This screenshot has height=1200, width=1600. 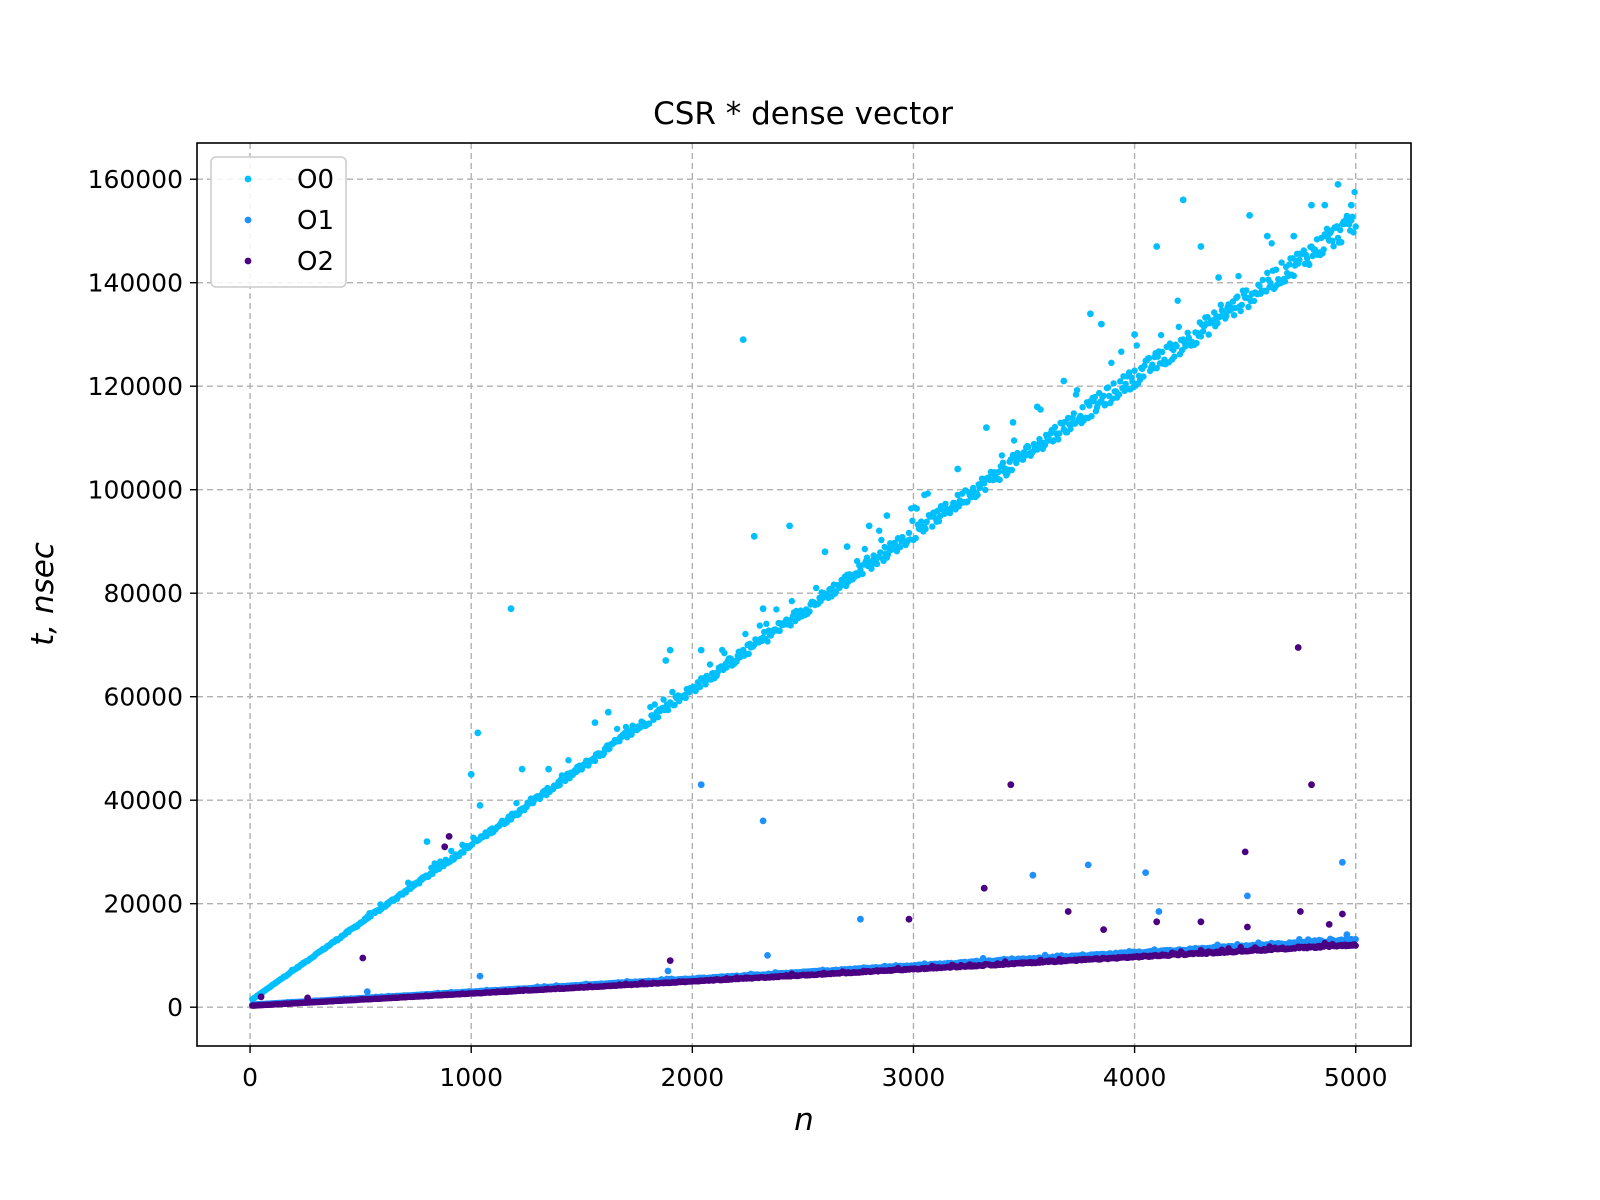 What do you see at coordinates (143, 800) in the screenshot?
I see `y-tick-label: 40000` at bounding box center [143, 800].